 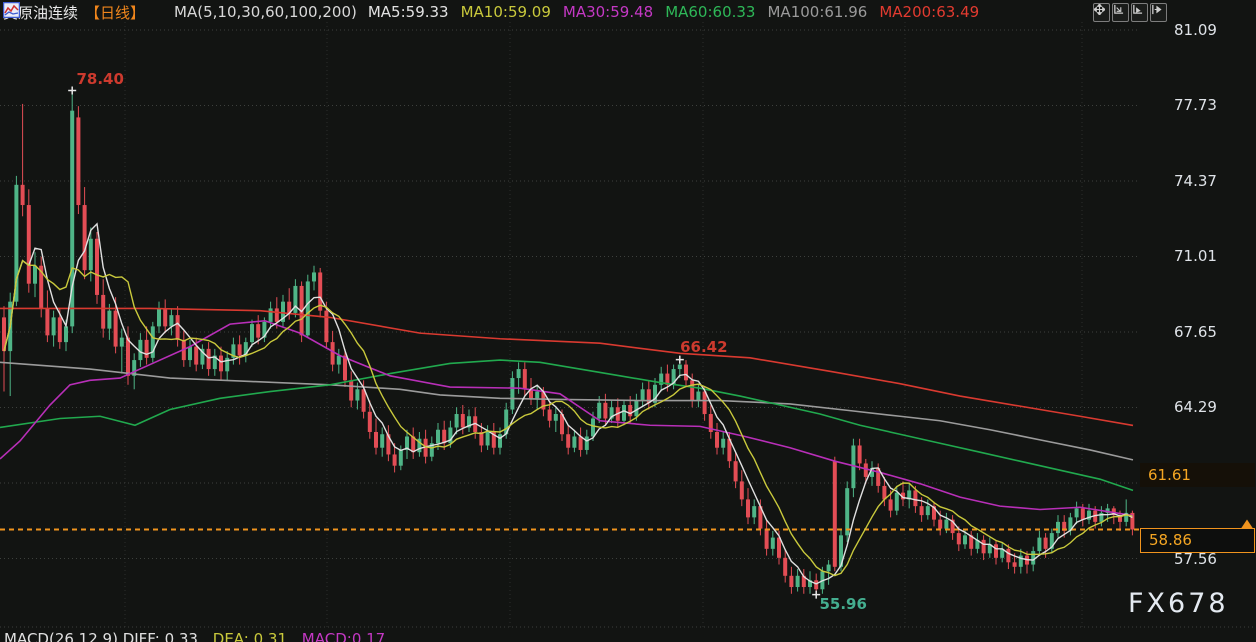 What do you see at coordinates (265, 12) in the screenshot?
I see `ma-params: MA(5,10,30,60,100,200)` at bounding box center [265, 12].